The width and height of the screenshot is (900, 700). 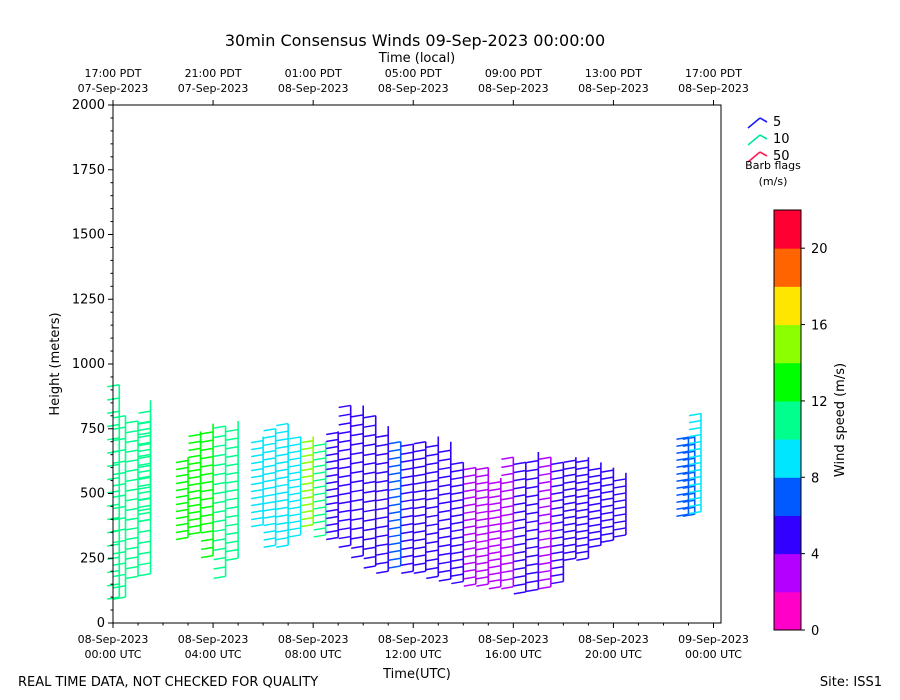 I want to click on legend-barb-flag, so click(x=763, y=154).